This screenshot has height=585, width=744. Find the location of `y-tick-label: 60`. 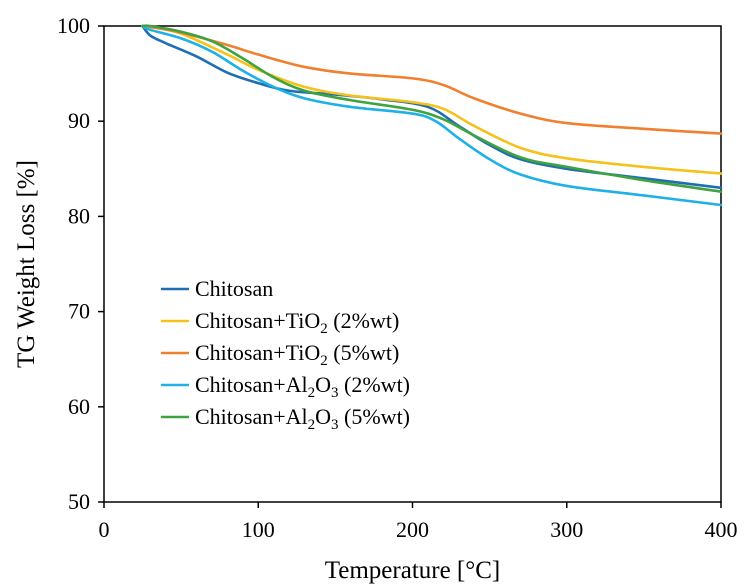

y-tick-label: 60 is located at coordinates (79, 406).